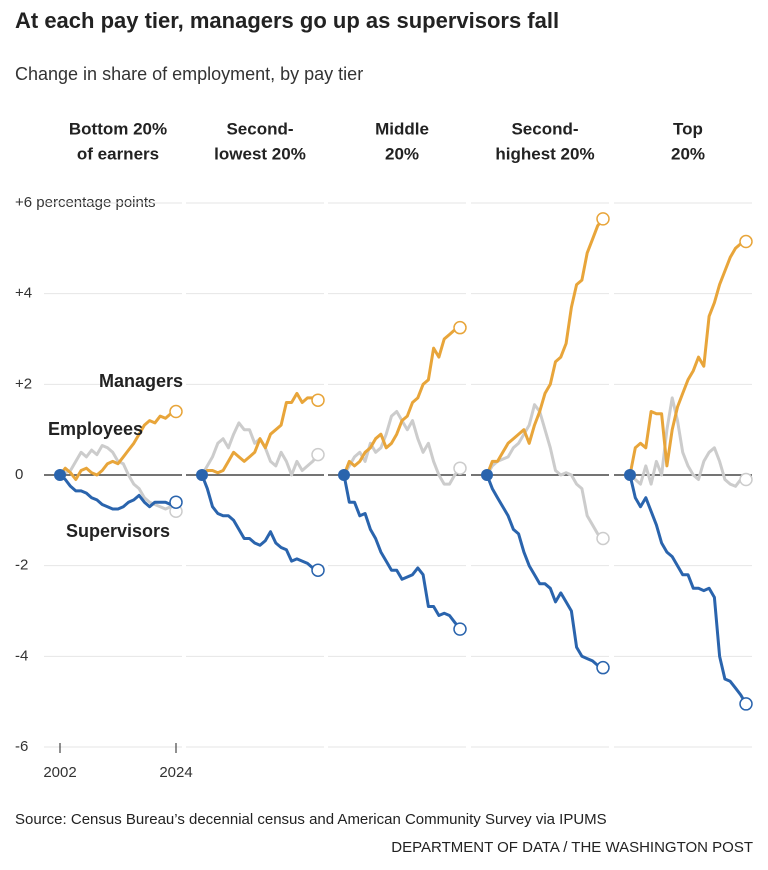 Image resolution: width=768 pixels, height=870 pixels. What do you see at coordinates (19, 474) in the screenshot?
I see `y-tick-label: 0` at bounding box center [19, 474].